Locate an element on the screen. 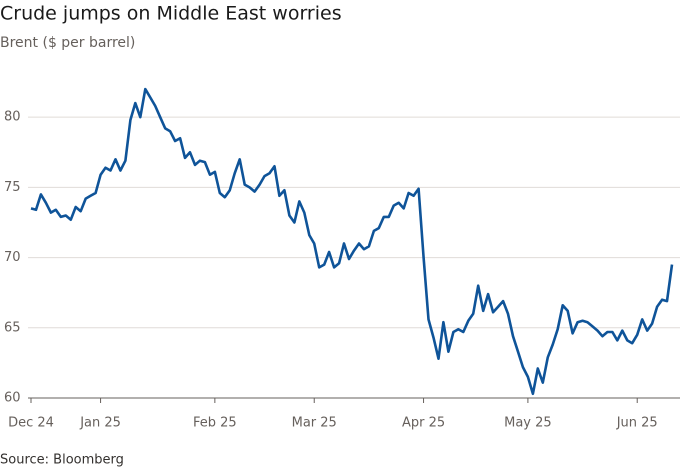  y-tick-label: 65 is located at coordinates (12, 327).